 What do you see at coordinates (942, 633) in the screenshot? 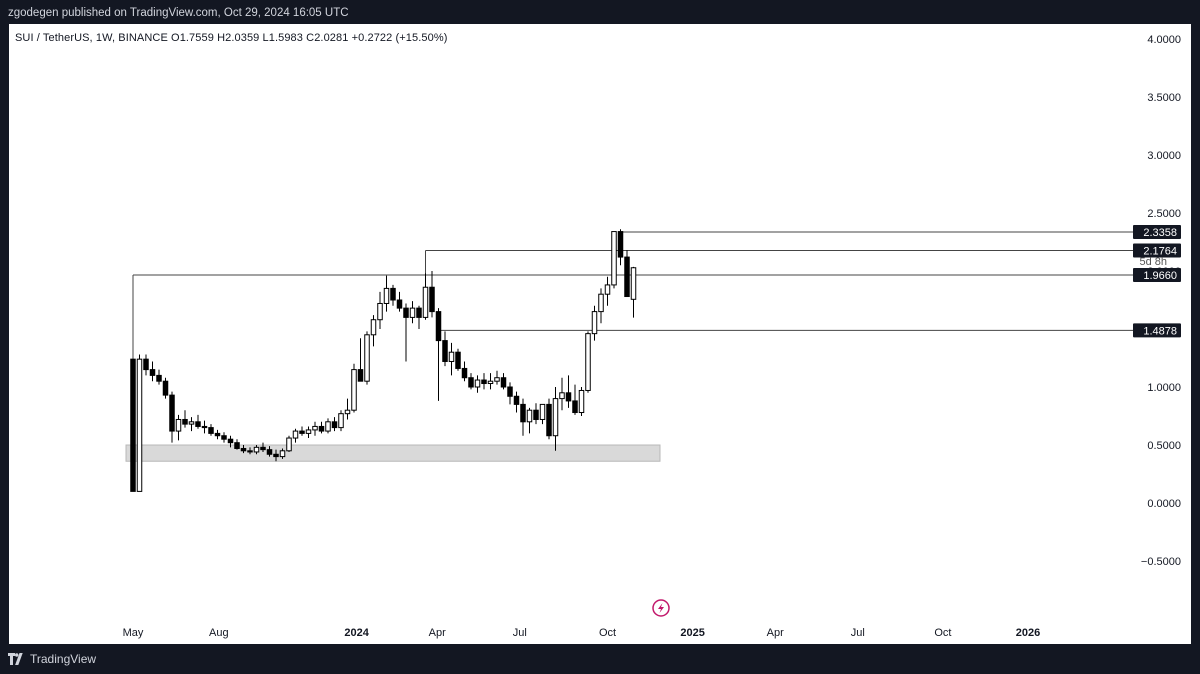
I see `x-tick-label: Oct` at bounding box center [942, 633].